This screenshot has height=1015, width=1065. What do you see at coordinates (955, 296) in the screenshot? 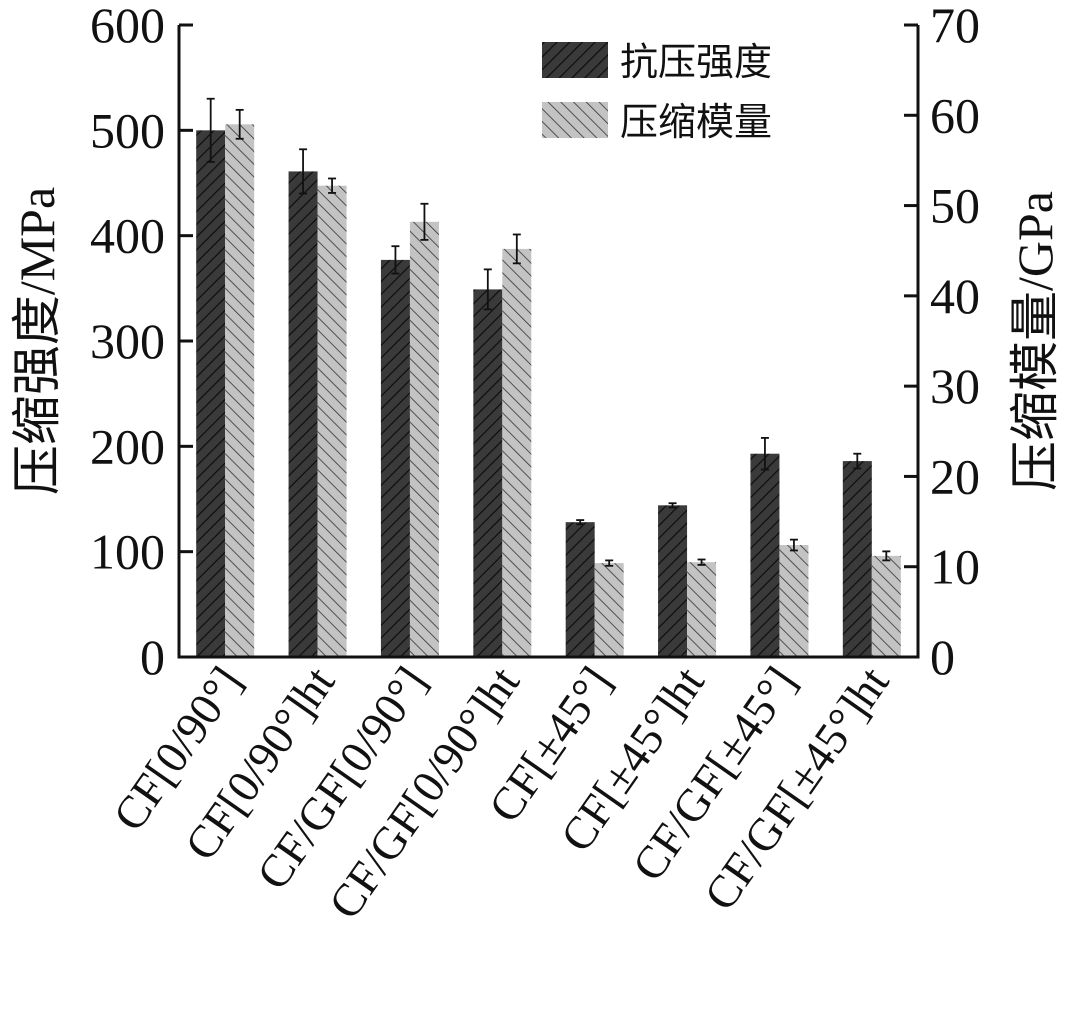
I see `right-tick-label-4: 40` at bounding box center [955, 296].